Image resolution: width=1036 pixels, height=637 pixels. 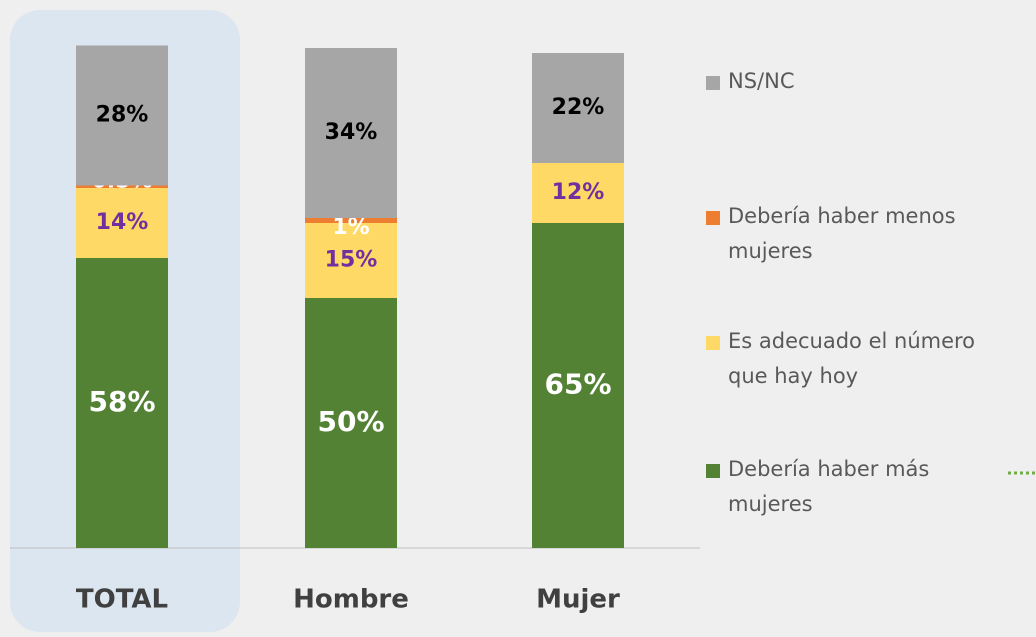 I want to click on data-label: 15%, so click(x=351, y=260).